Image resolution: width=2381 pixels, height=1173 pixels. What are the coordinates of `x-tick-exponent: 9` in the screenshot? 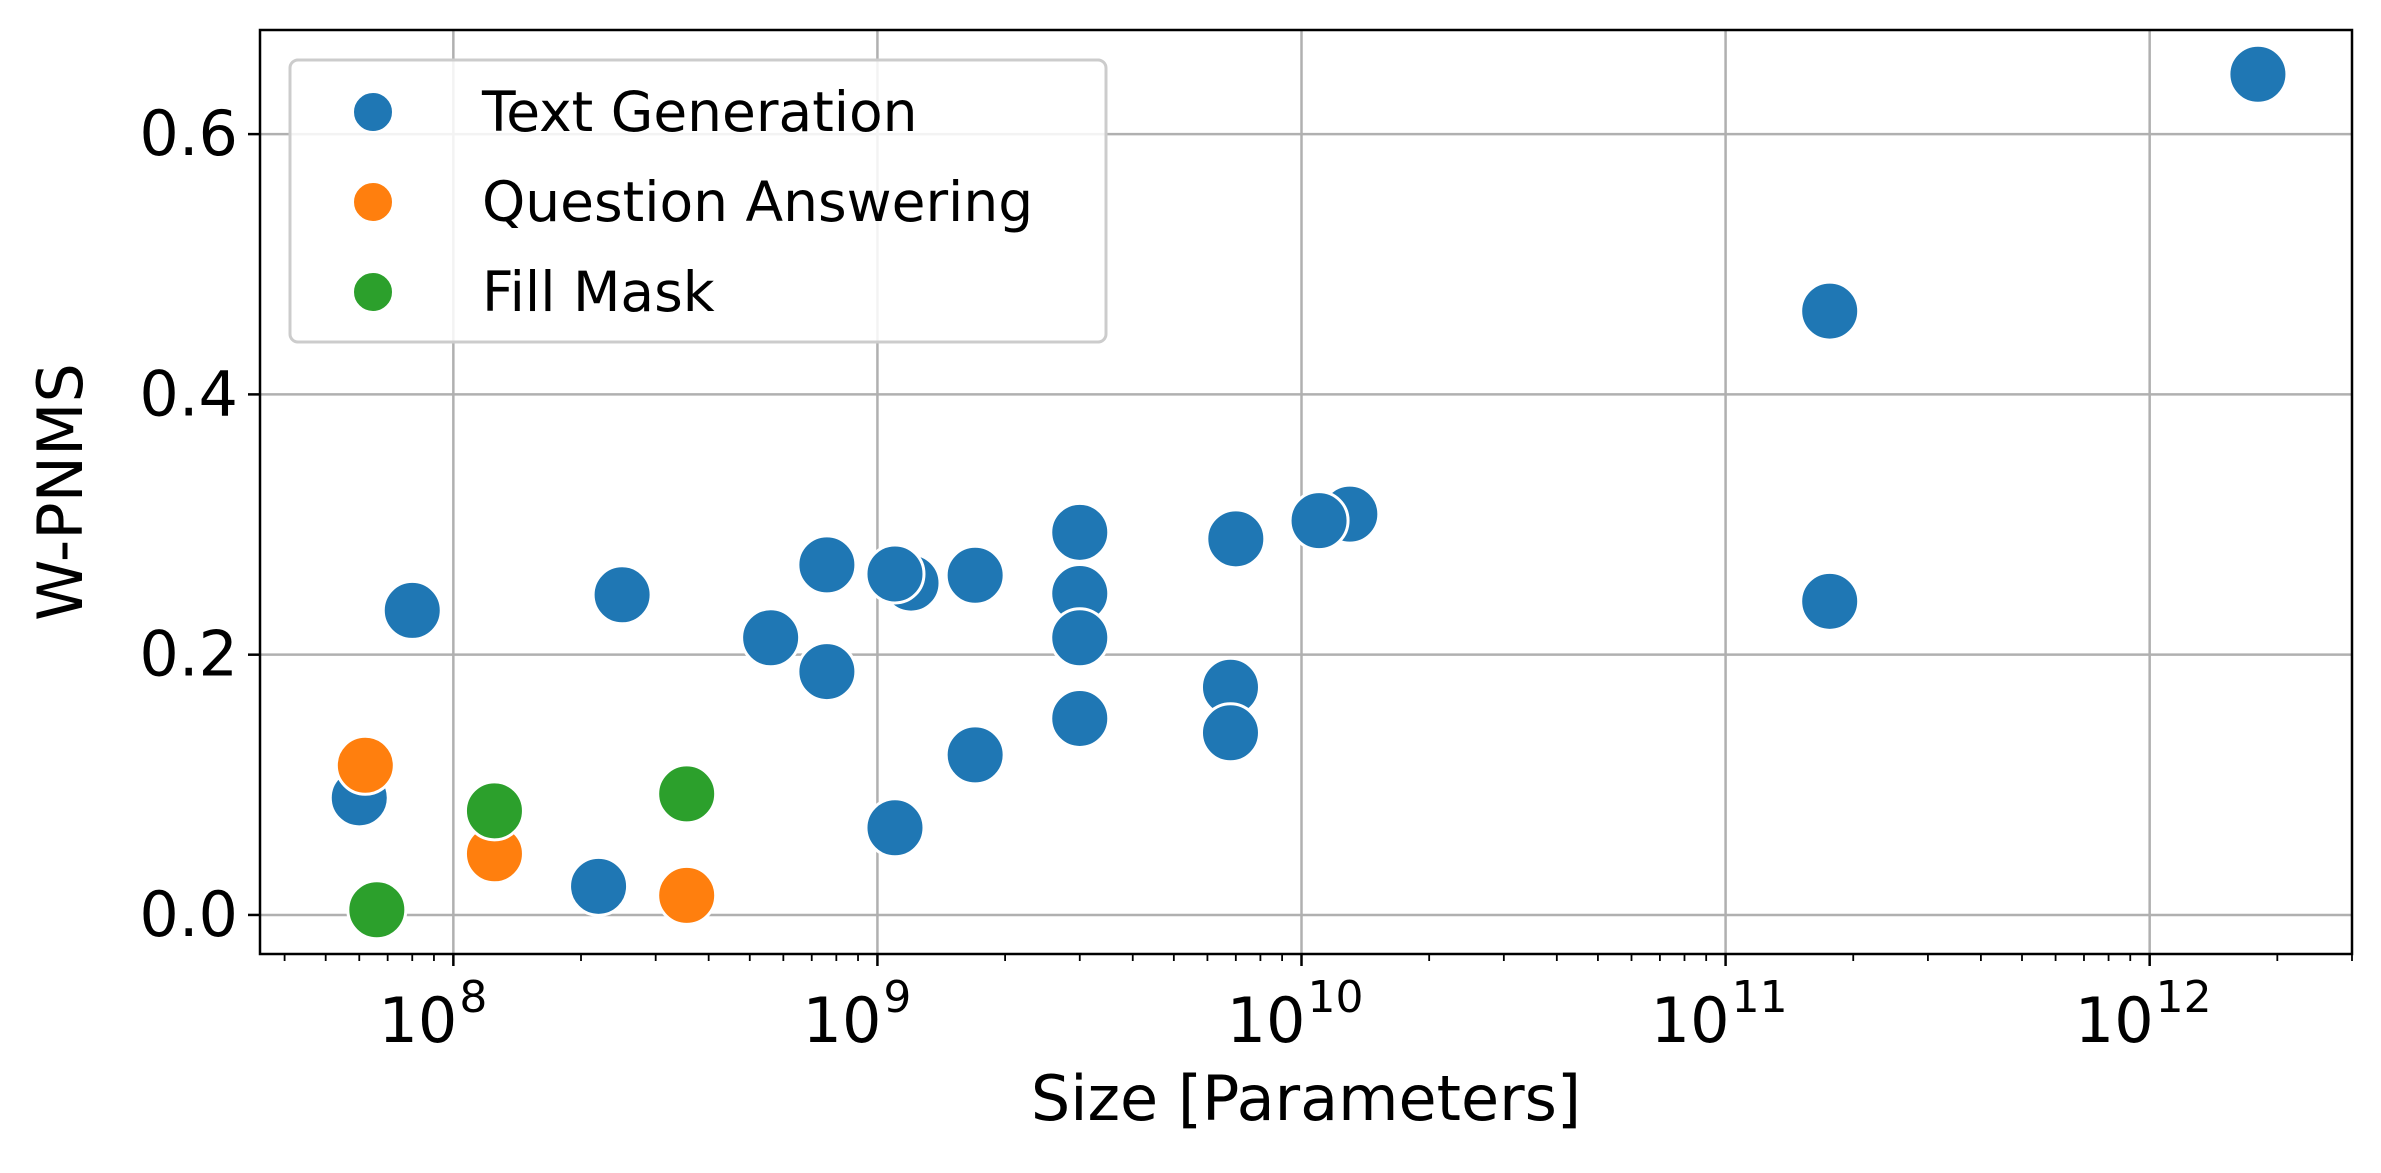 It's located at (897, 997).